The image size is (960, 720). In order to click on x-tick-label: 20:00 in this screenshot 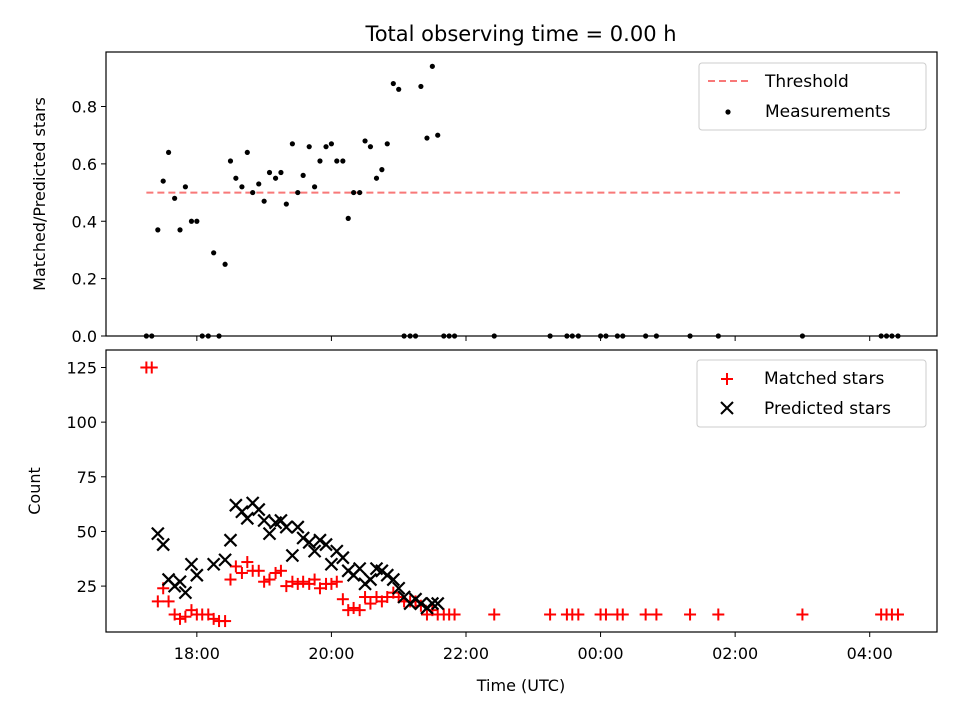, I will do `click(331, 653)`.